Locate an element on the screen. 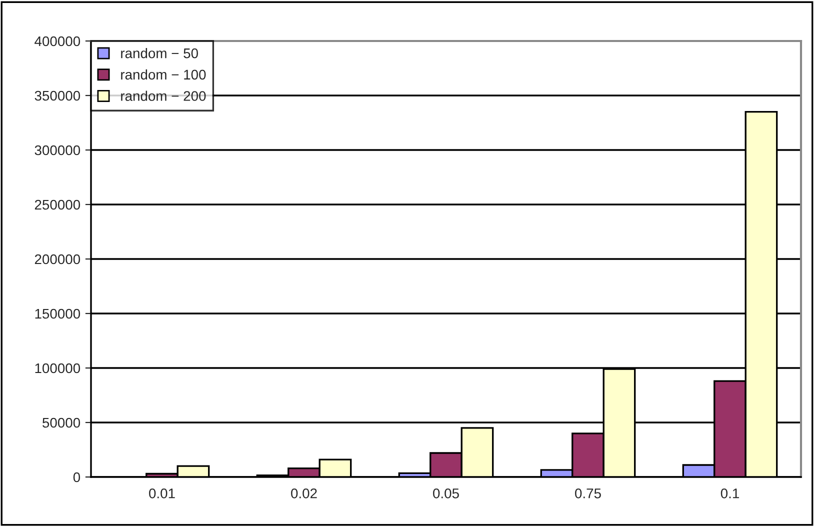  x-tick-label: 0.75 is located at coordinates (588, 493).